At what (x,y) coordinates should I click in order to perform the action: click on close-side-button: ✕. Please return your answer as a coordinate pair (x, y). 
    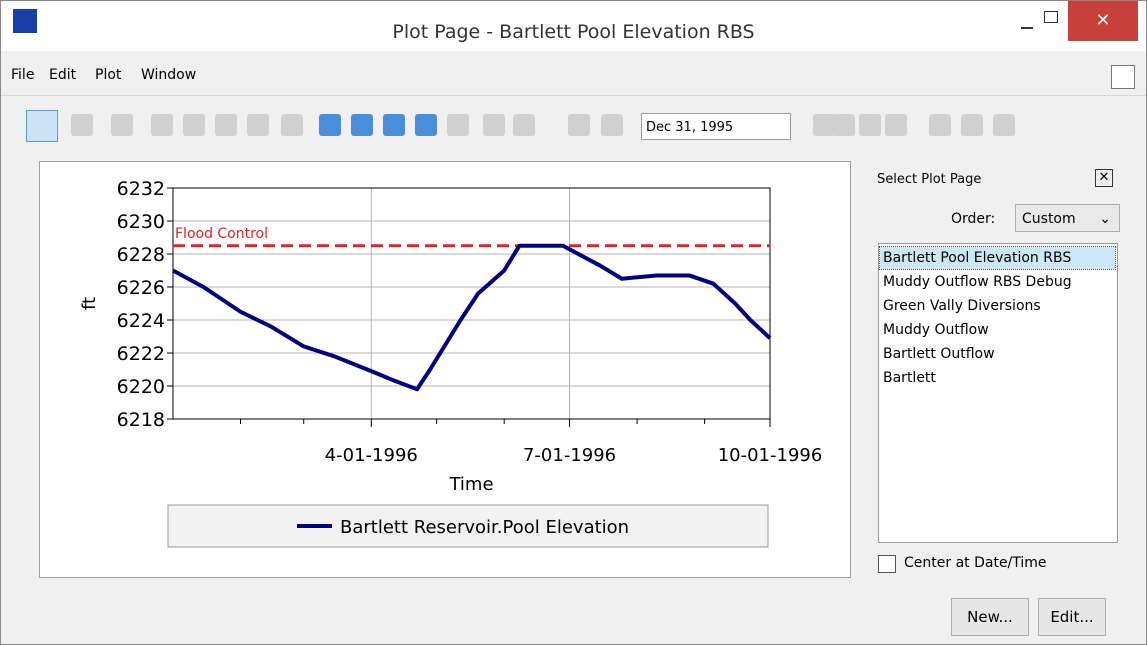
    Looking at the image, I should click on (1104, 178).